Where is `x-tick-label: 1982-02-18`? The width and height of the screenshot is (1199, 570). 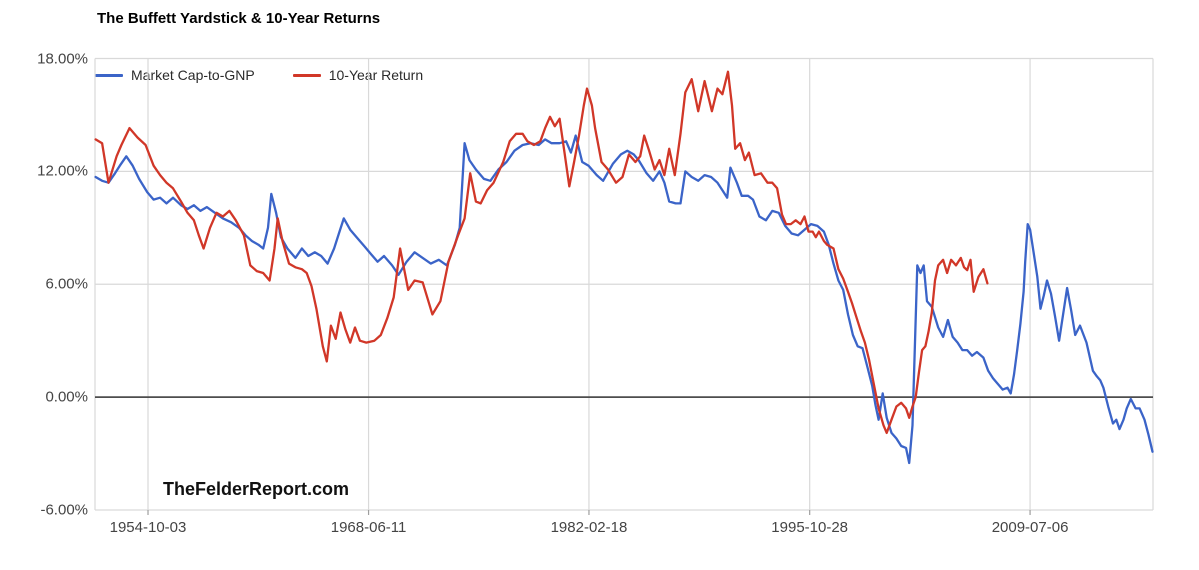 x-tick-label: 1982-02-18 is located at coordinates (589, 527).